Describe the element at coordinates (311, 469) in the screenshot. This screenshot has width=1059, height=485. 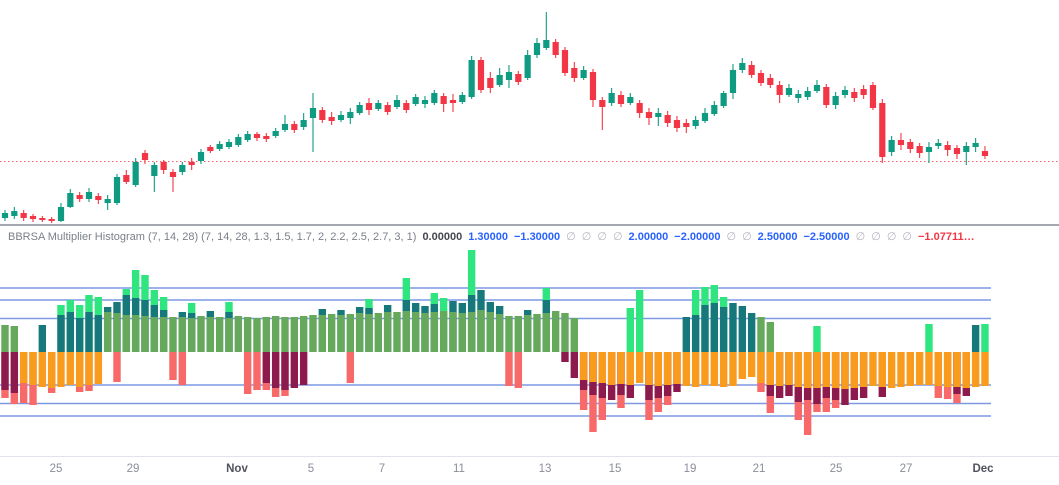
I see `time-label: 5` at that location.